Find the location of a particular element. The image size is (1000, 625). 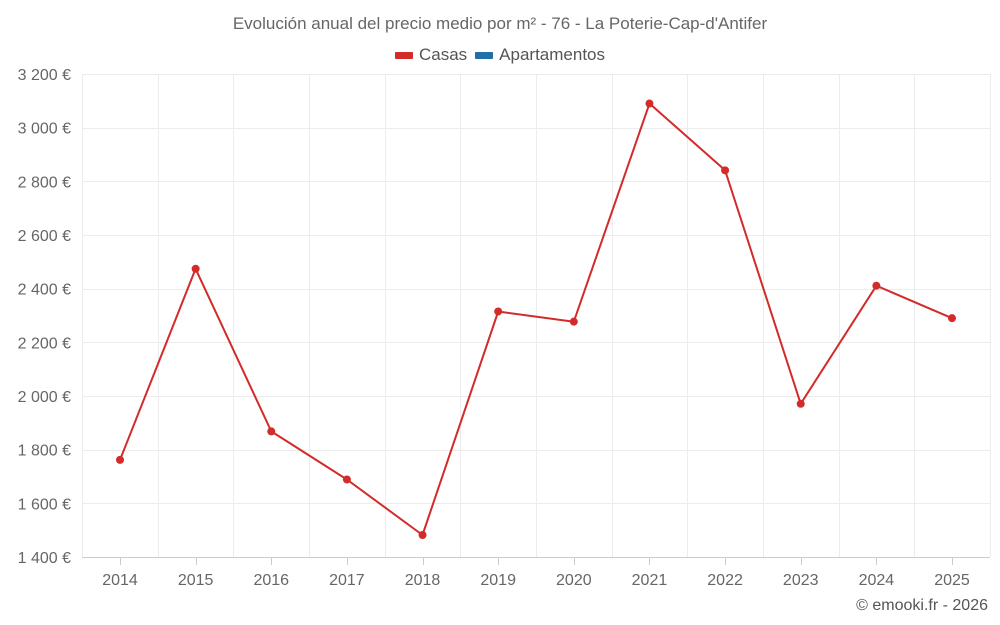

x-tick-label: 2018 is located at coordinates (423, 580).